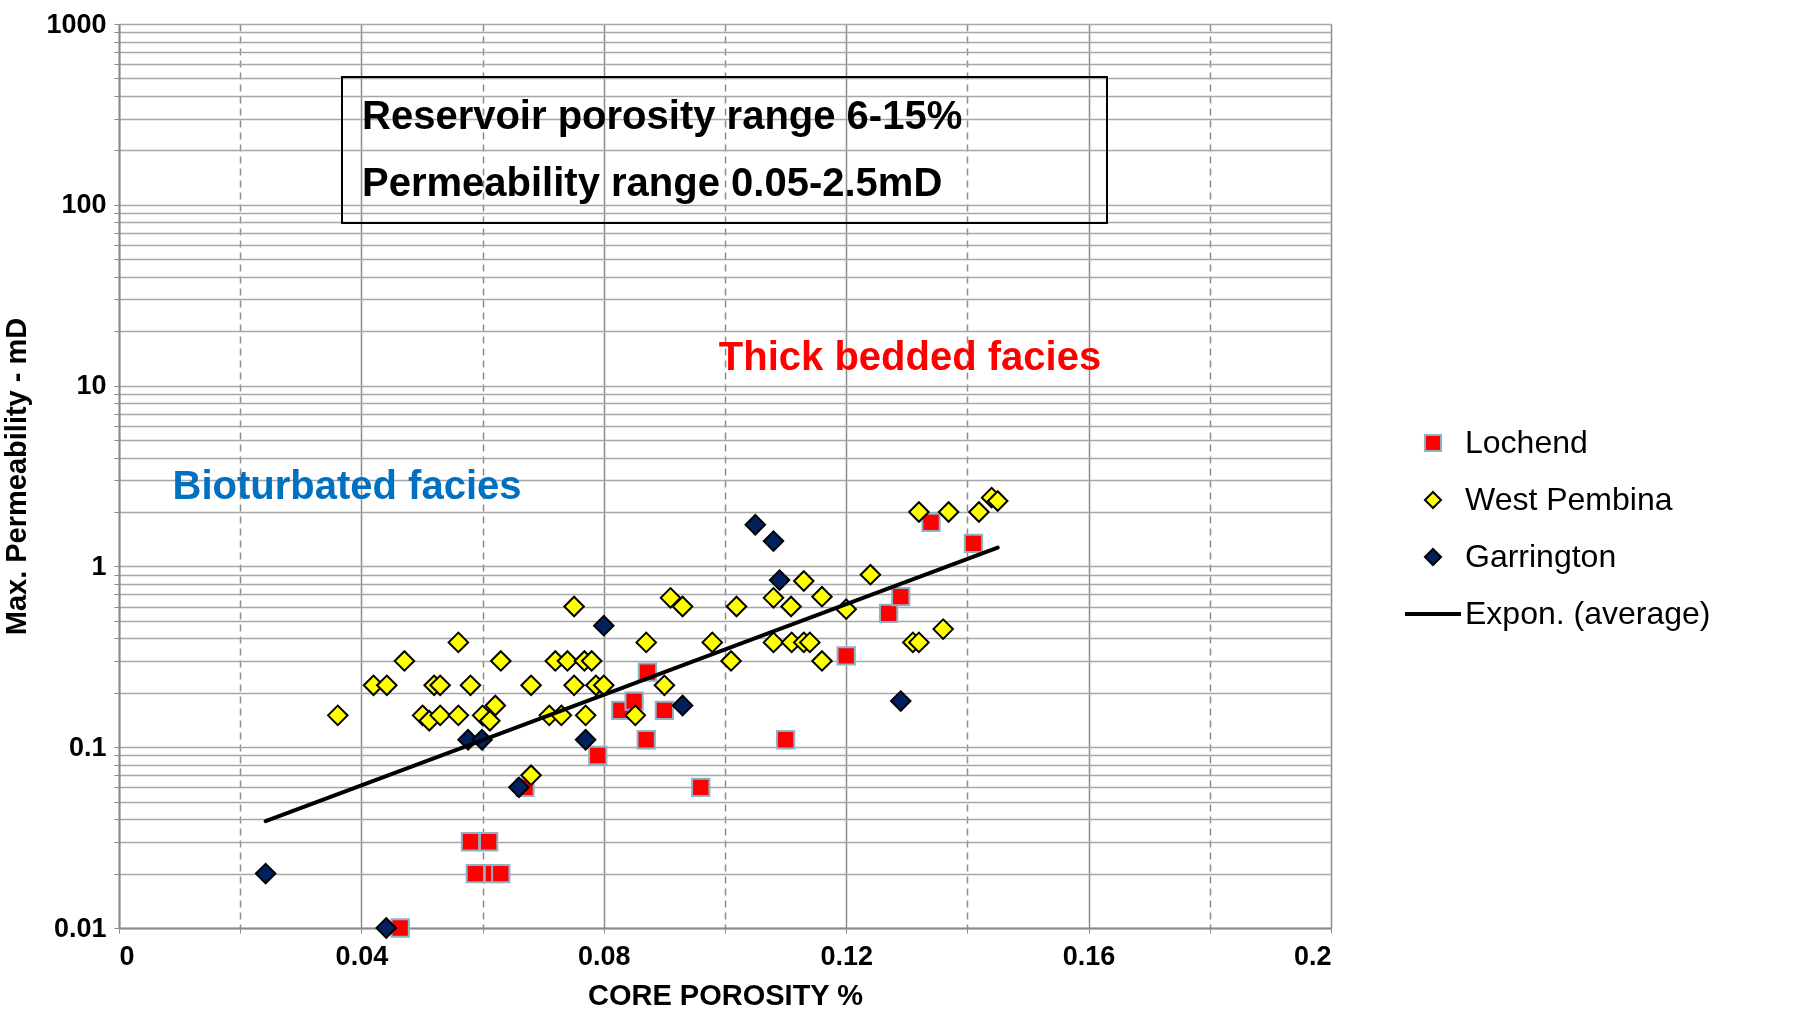 The image size is (1814, 1031). I want to click on legend-label: Garrington, so click(1541, 556).